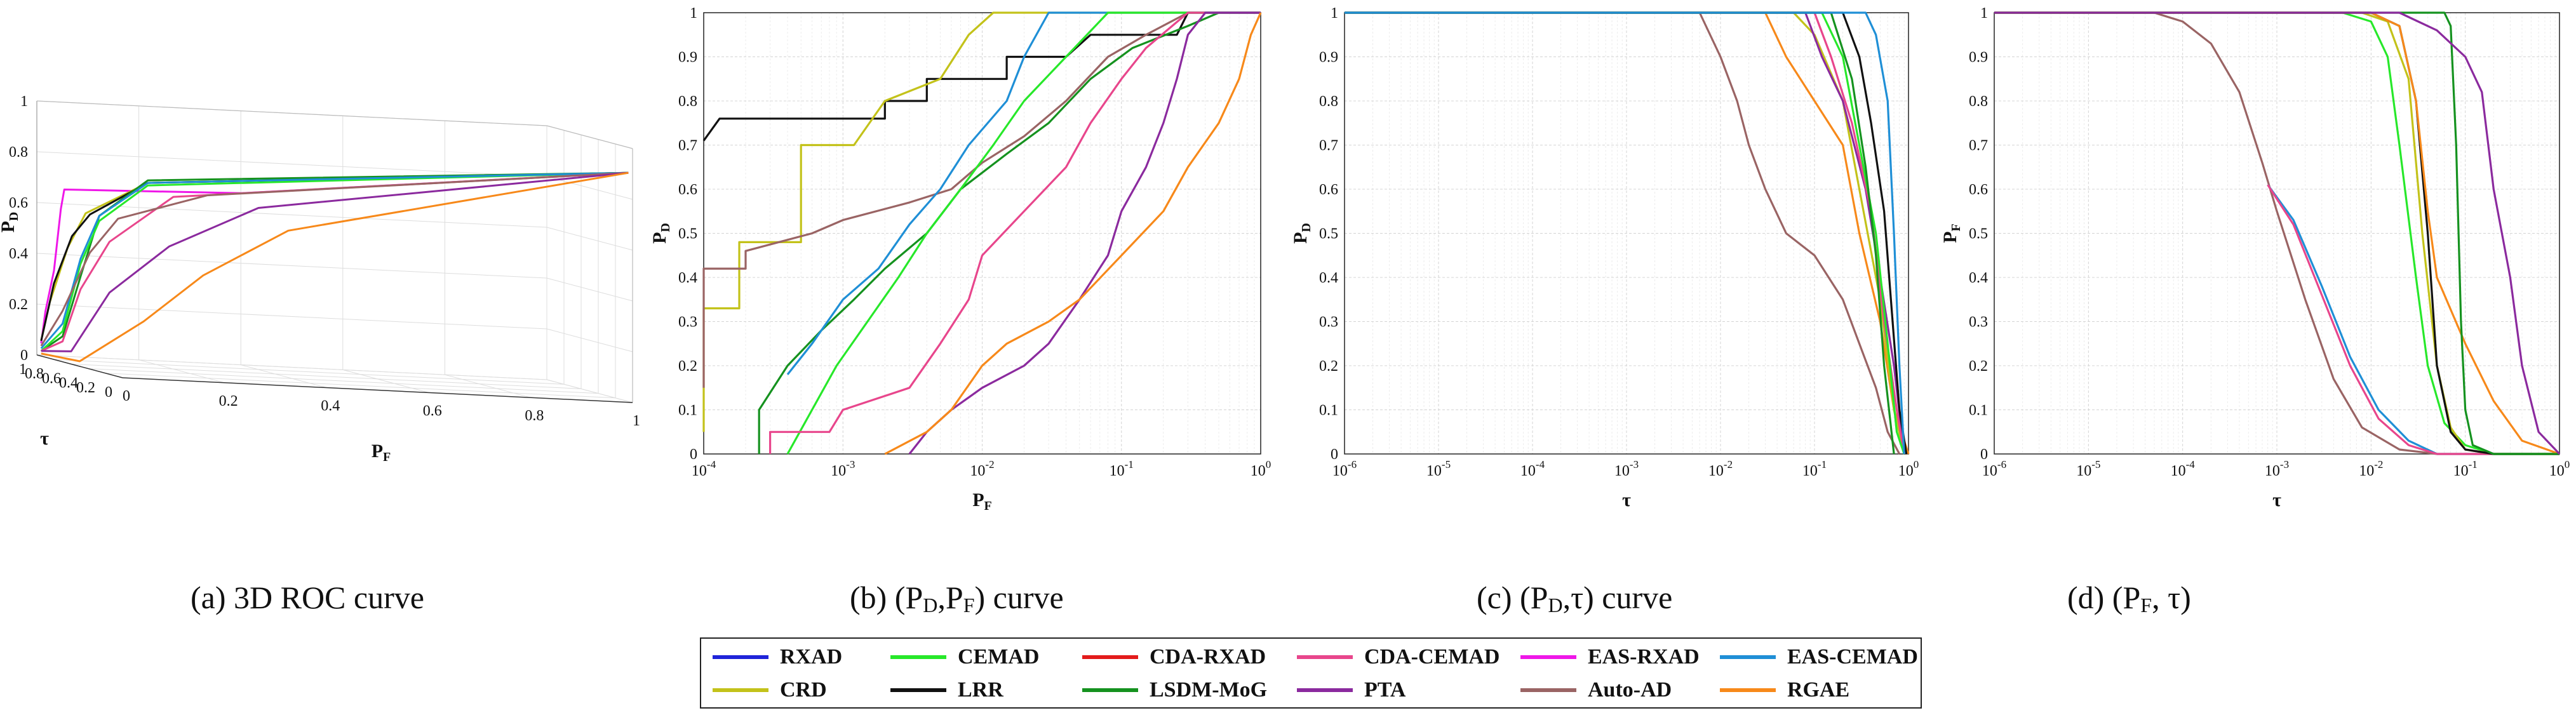  What do you see at coordinates (1819, 657) in the screenshot?
I see `legend-item-eas-cemad: EAS-CEMAD` at bounding box center [1819, 657].